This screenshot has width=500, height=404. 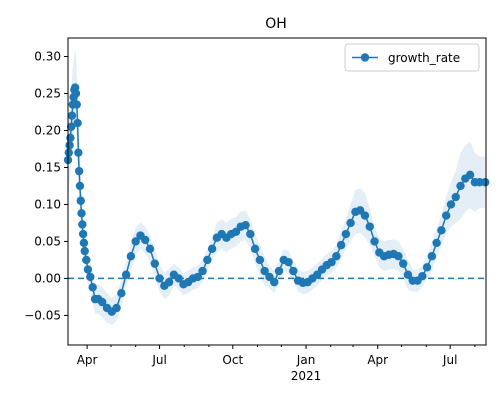 What do you see at coordinates (365, 57) in the screenshot?
I see `legend-marker` at bounding box center [365, 57].